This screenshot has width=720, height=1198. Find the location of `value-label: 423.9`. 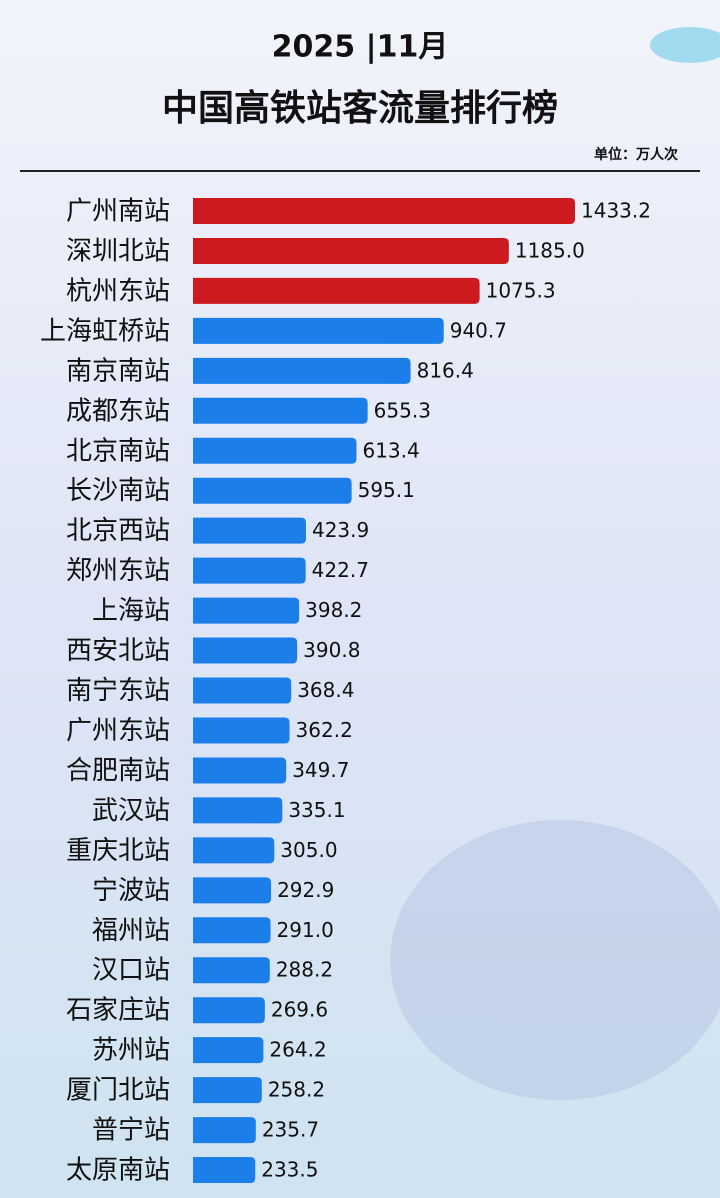

value-label: 423.9 is located at coordinates (340, 530).